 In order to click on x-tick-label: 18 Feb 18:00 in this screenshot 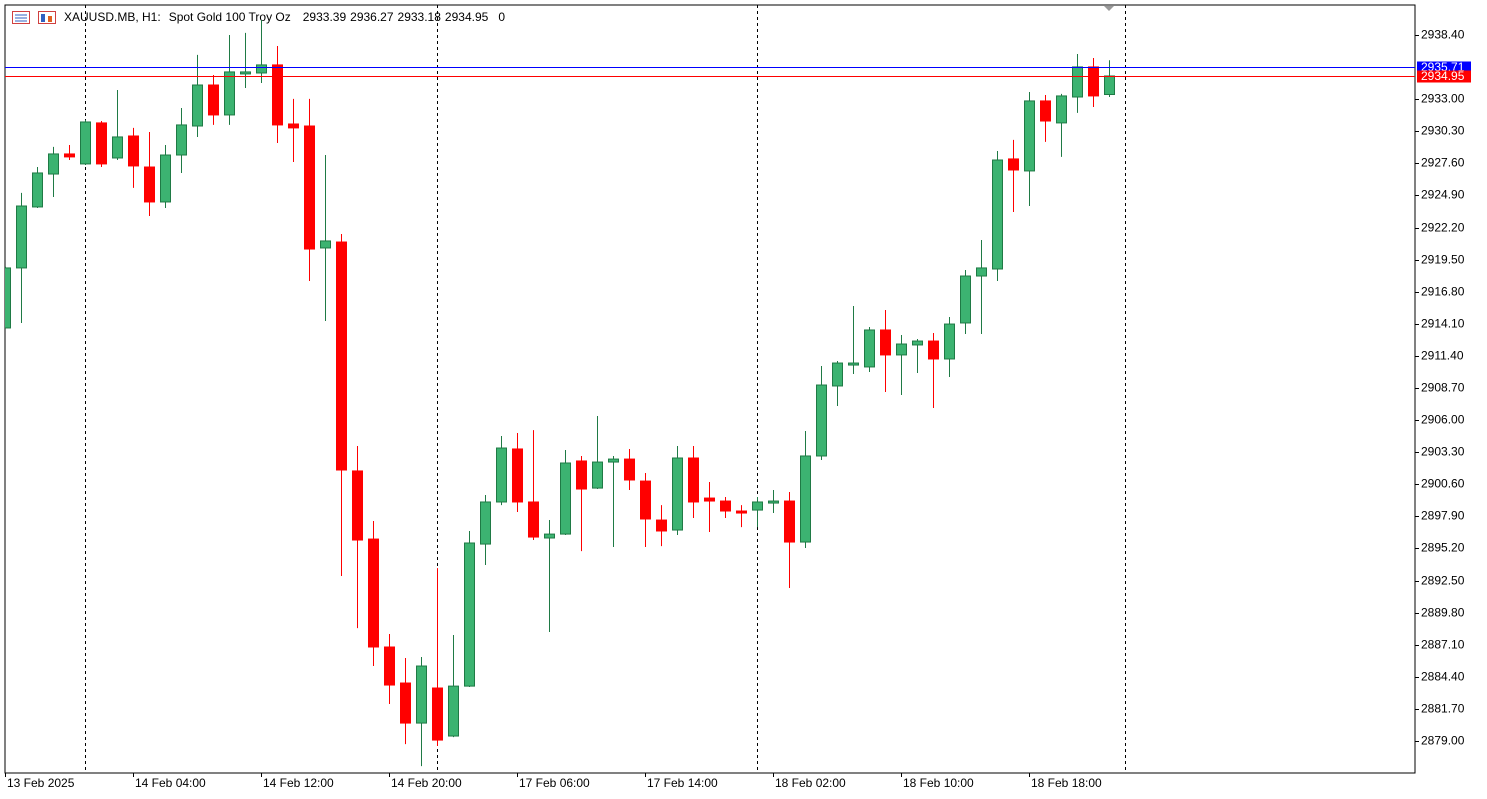, I will do `click(1066, 783)`.